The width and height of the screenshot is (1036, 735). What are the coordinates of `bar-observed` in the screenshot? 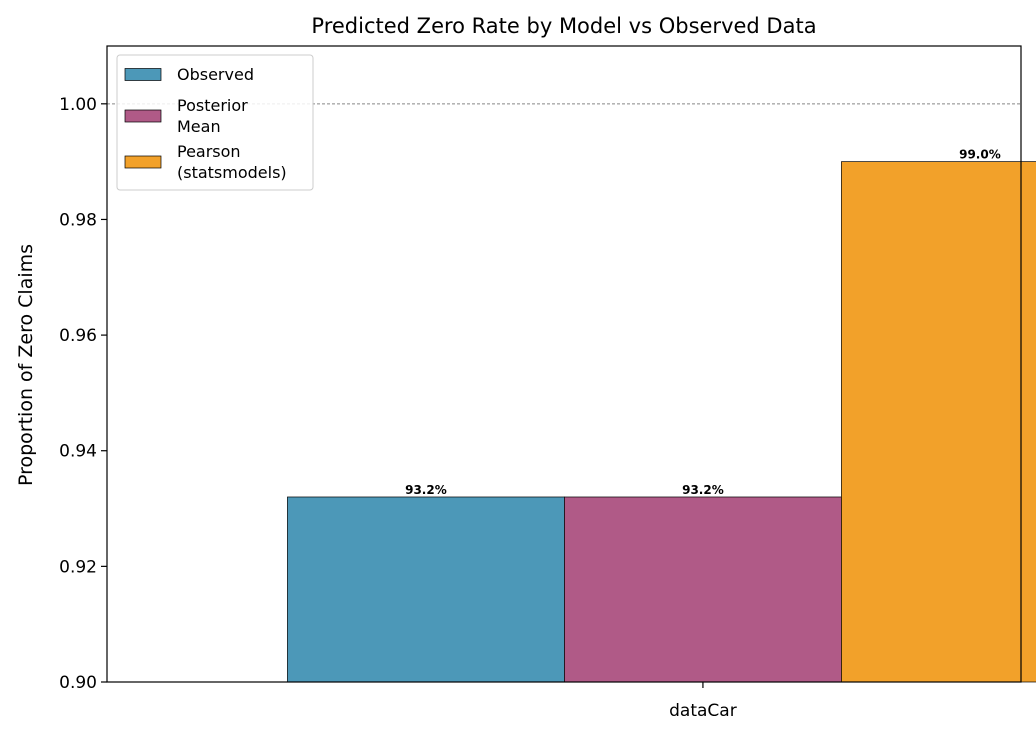 It's located at (426, 589).